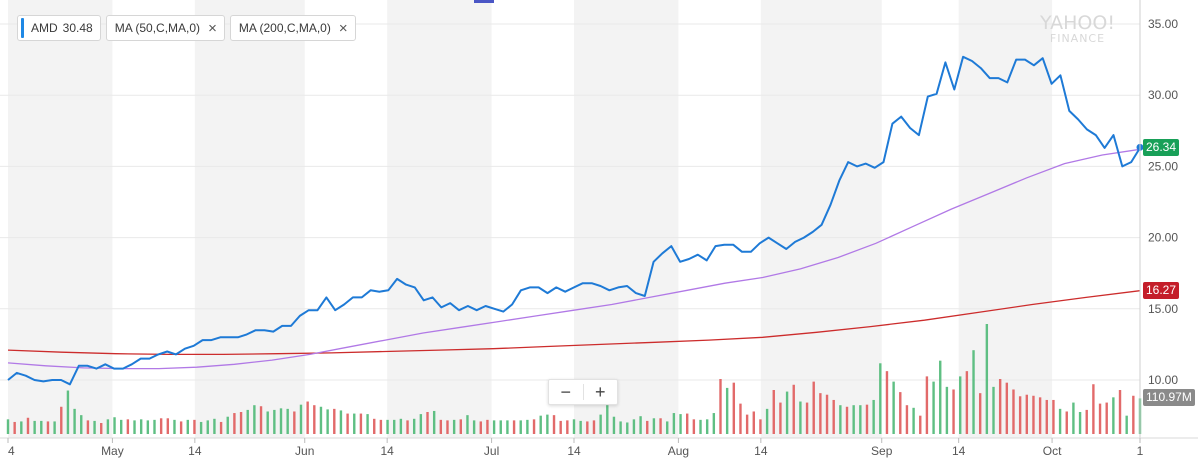 Image resolution: width=1198 pixels, height=463 pixels. Describe the element at coordinates (491, 451) in the screenshot. I see `x-tick-label: Jul` at that location.